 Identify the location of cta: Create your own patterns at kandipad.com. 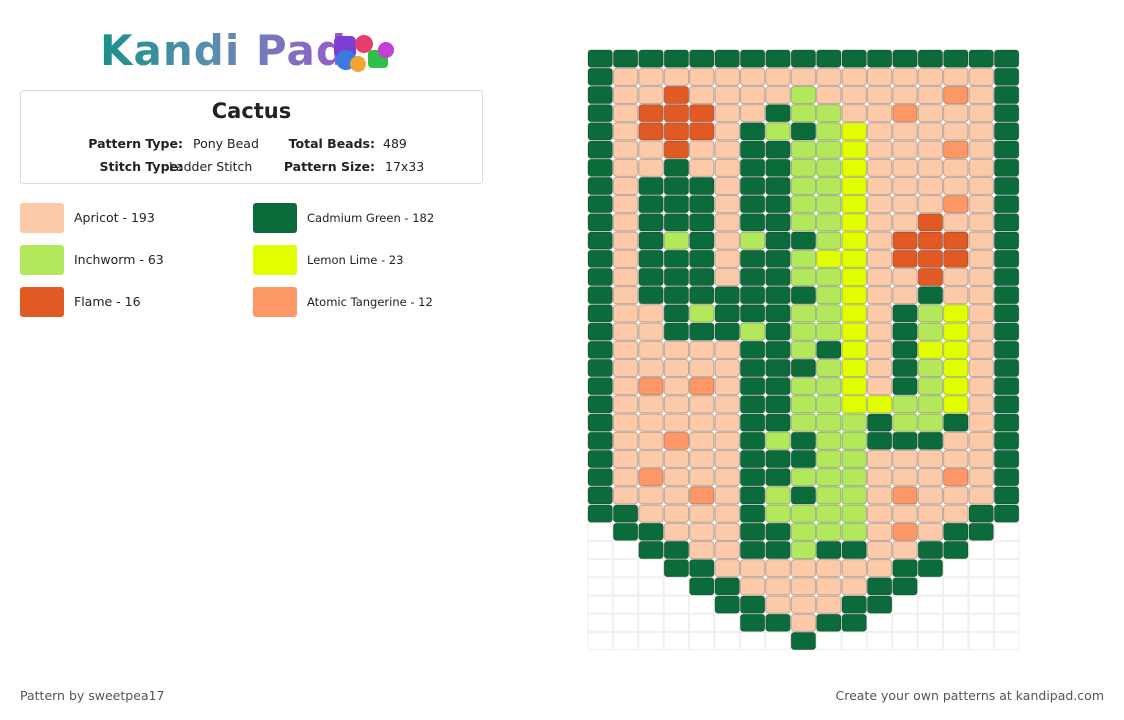
(969, 695).